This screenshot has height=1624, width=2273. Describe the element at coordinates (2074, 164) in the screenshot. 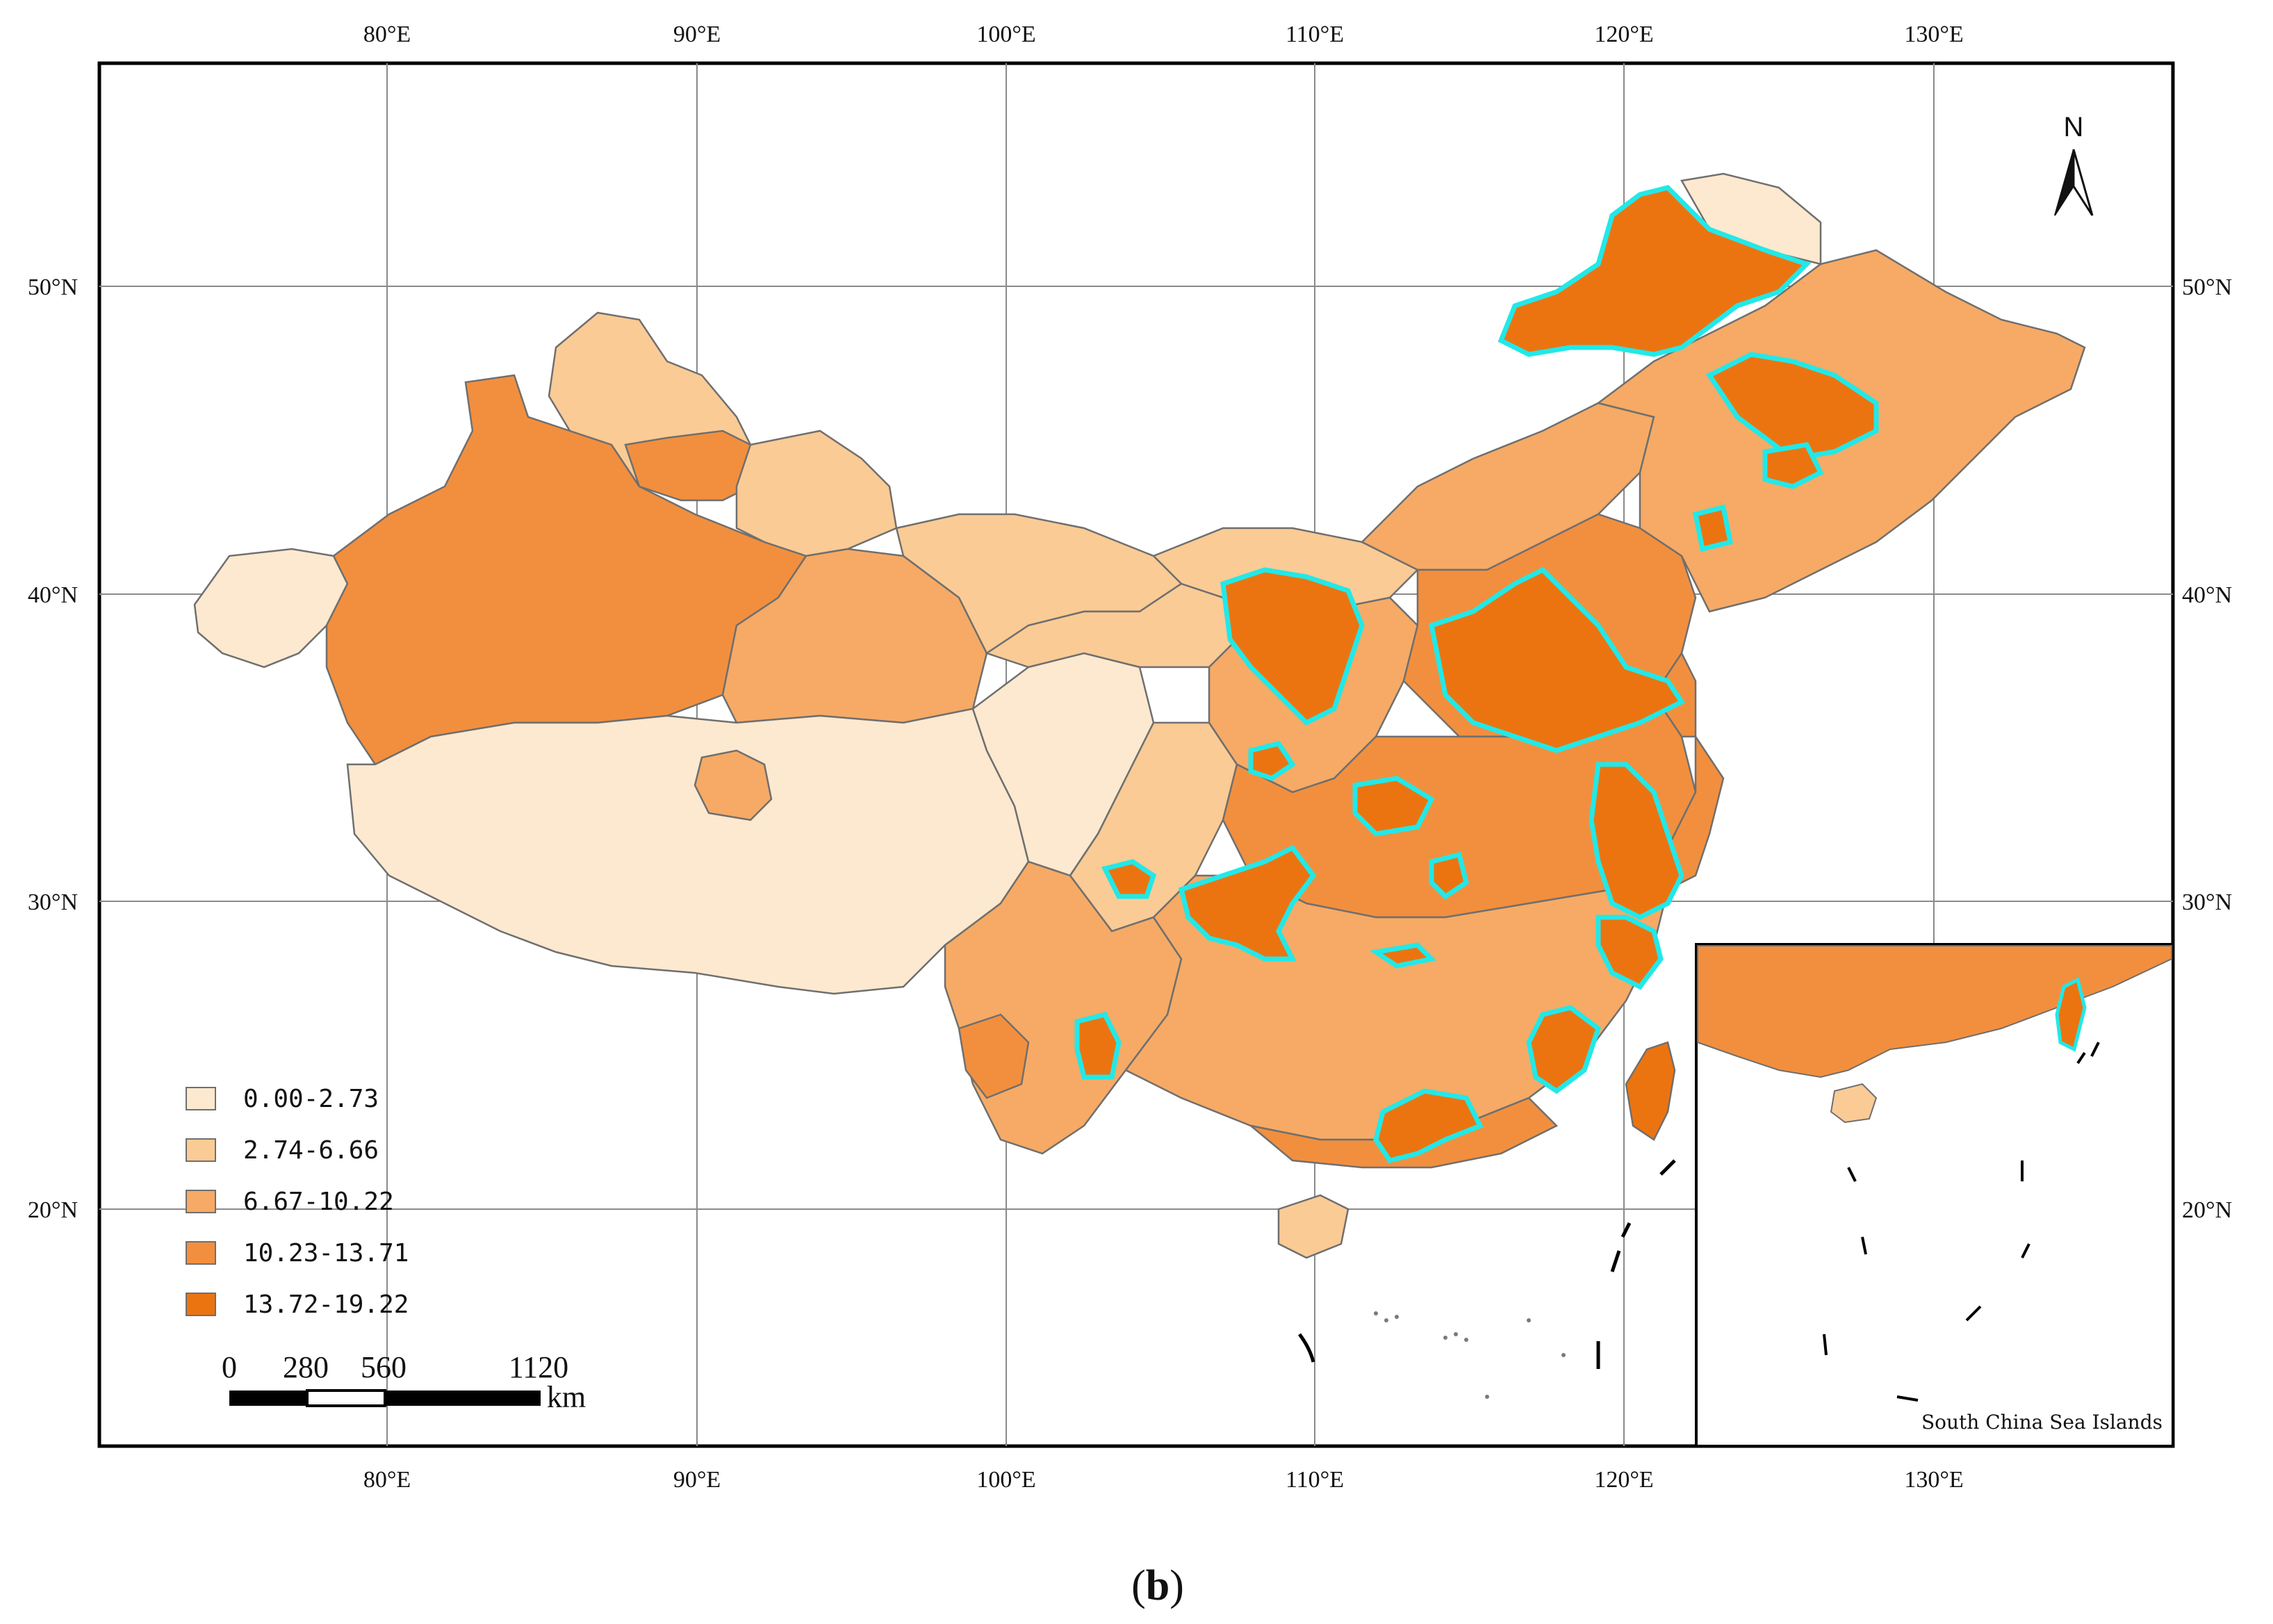

I see `north-arrow: N` at that location.